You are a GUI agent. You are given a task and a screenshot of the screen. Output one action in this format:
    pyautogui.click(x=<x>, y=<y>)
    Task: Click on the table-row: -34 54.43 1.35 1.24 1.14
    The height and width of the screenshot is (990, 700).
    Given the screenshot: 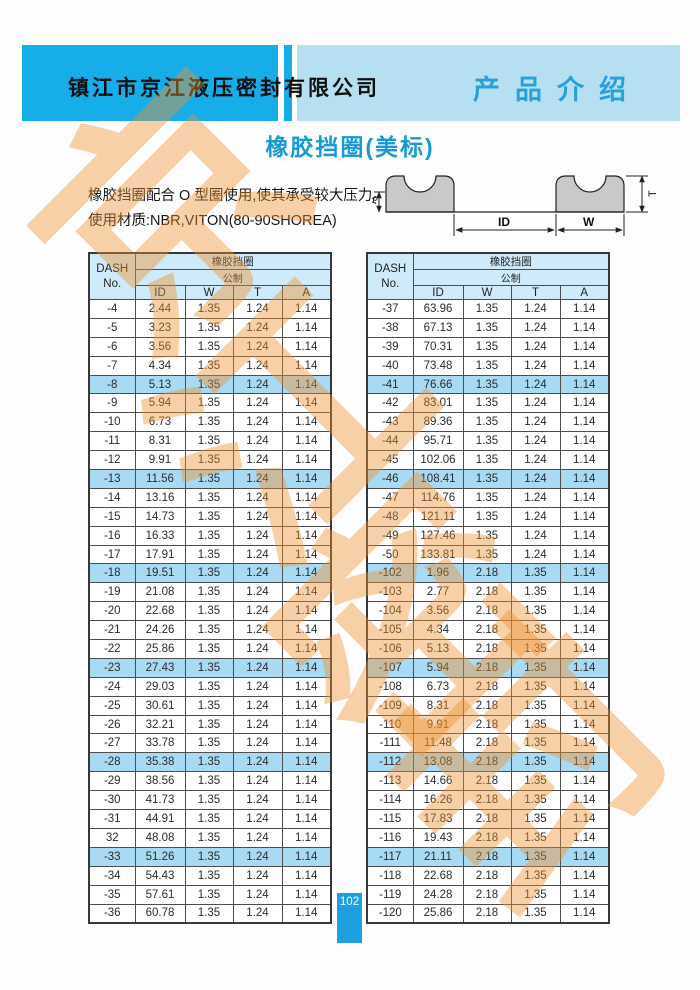 What is the action you would take?
    pyautogui.click(x=210, y=875)
    